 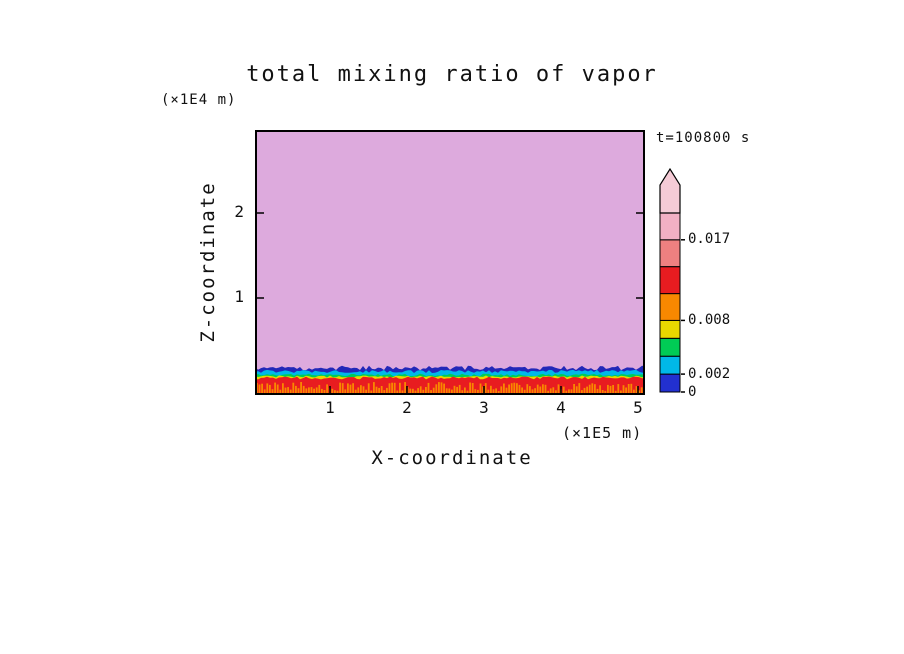 What do you see at coordinates (703, 138) in the screenshot?
I see `time-label: t=100800 s` at bounding box center [703, 138].